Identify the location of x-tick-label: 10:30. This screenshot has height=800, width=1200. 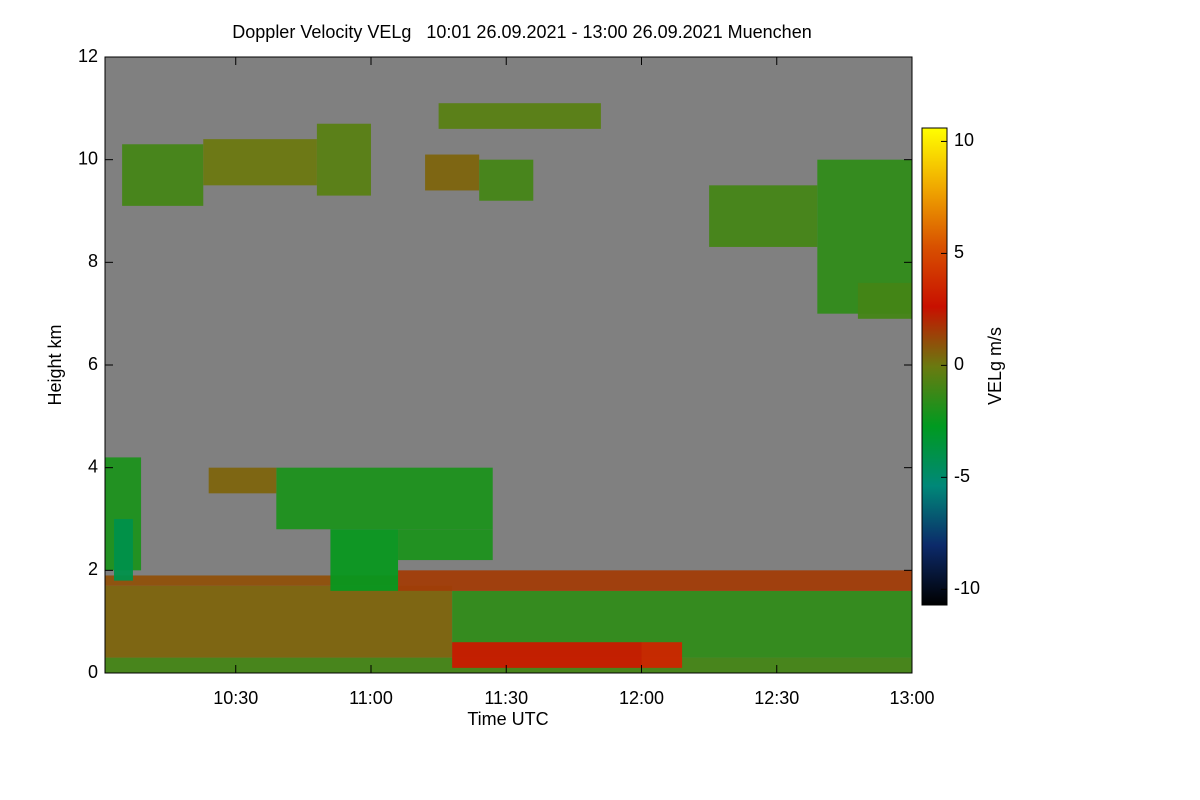
(235, 698).